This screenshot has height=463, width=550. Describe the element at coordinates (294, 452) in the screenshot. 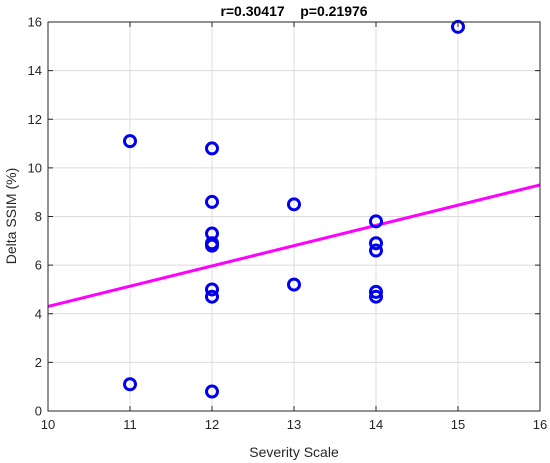

I see `x-axis-label: Severity Scale` at that location.